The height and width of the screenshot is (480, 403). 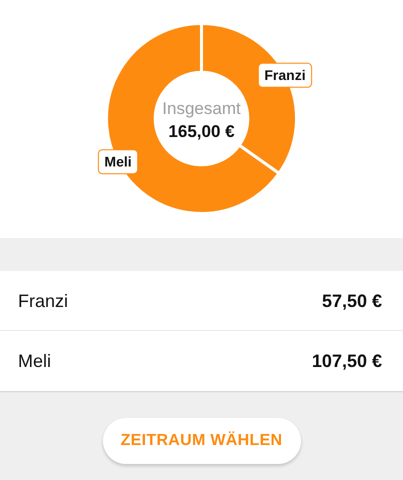 I want to click on slice-label: Franzi, so click(x=285, y=75).